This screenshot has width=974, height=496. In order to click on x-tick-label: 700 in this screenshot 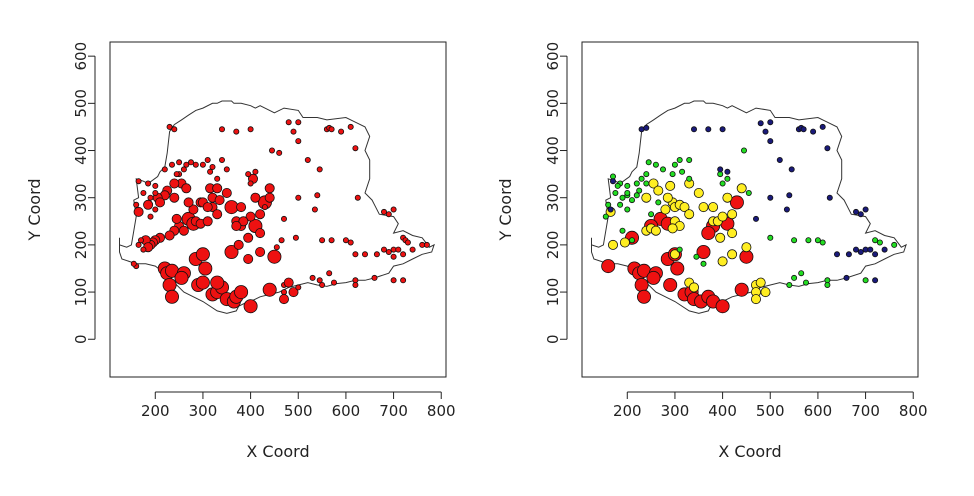, I will do `click(865, 411)`.